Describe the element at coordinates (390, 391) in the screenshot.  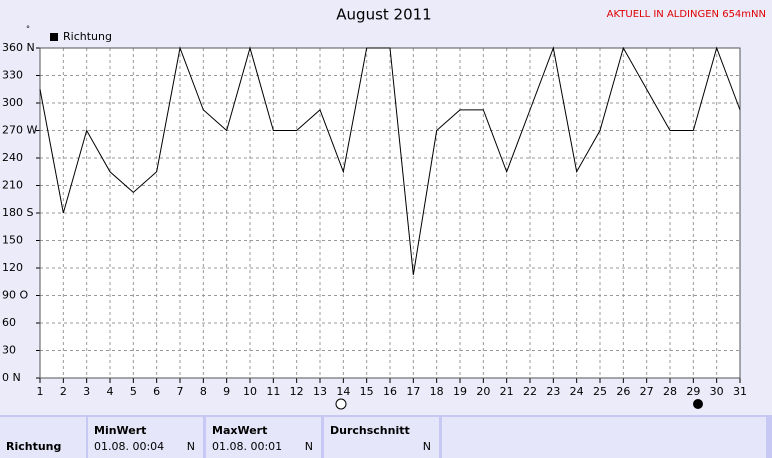
I see `x-tick-label: 16` at that location.